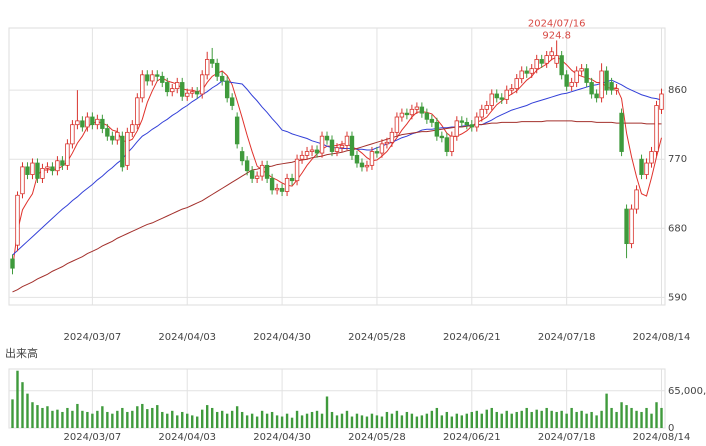 This screenshot has width=706, height=446. Describe the element at coordinates (687, 391) in the screenshot. I see `y-tick-label: 65,000,000` at that location.